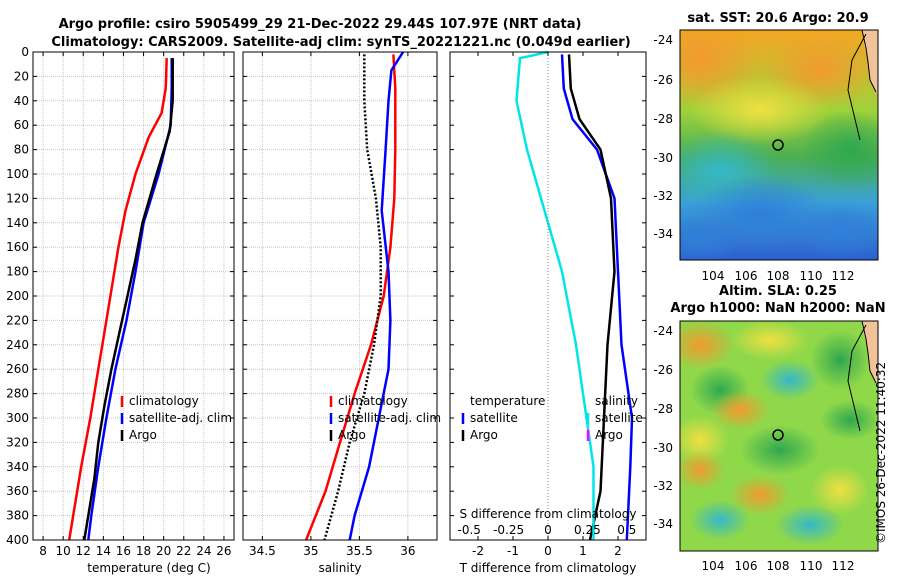  I want to click on sst-ytick: -34, so click(663, 234).